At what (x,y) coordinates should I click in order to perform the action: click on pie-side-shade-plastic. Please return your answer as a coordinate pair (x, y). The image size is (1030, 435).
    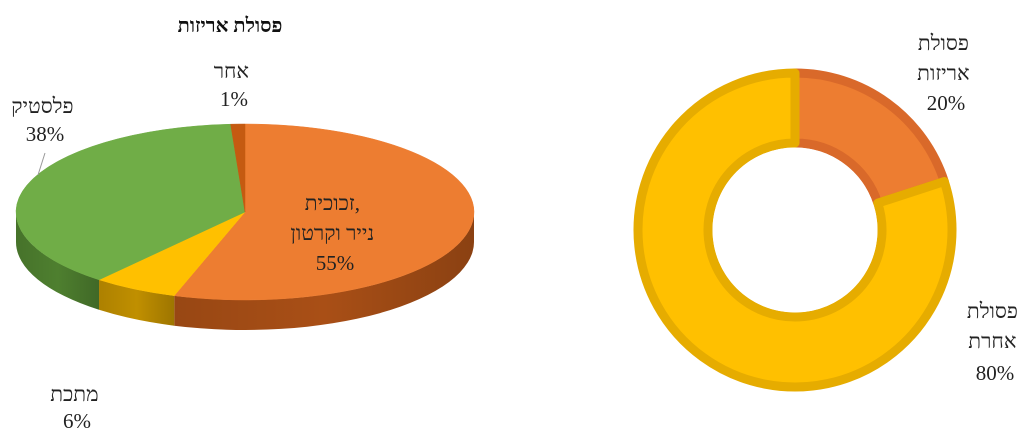
    Looking at the image, I should click on (58, 261).